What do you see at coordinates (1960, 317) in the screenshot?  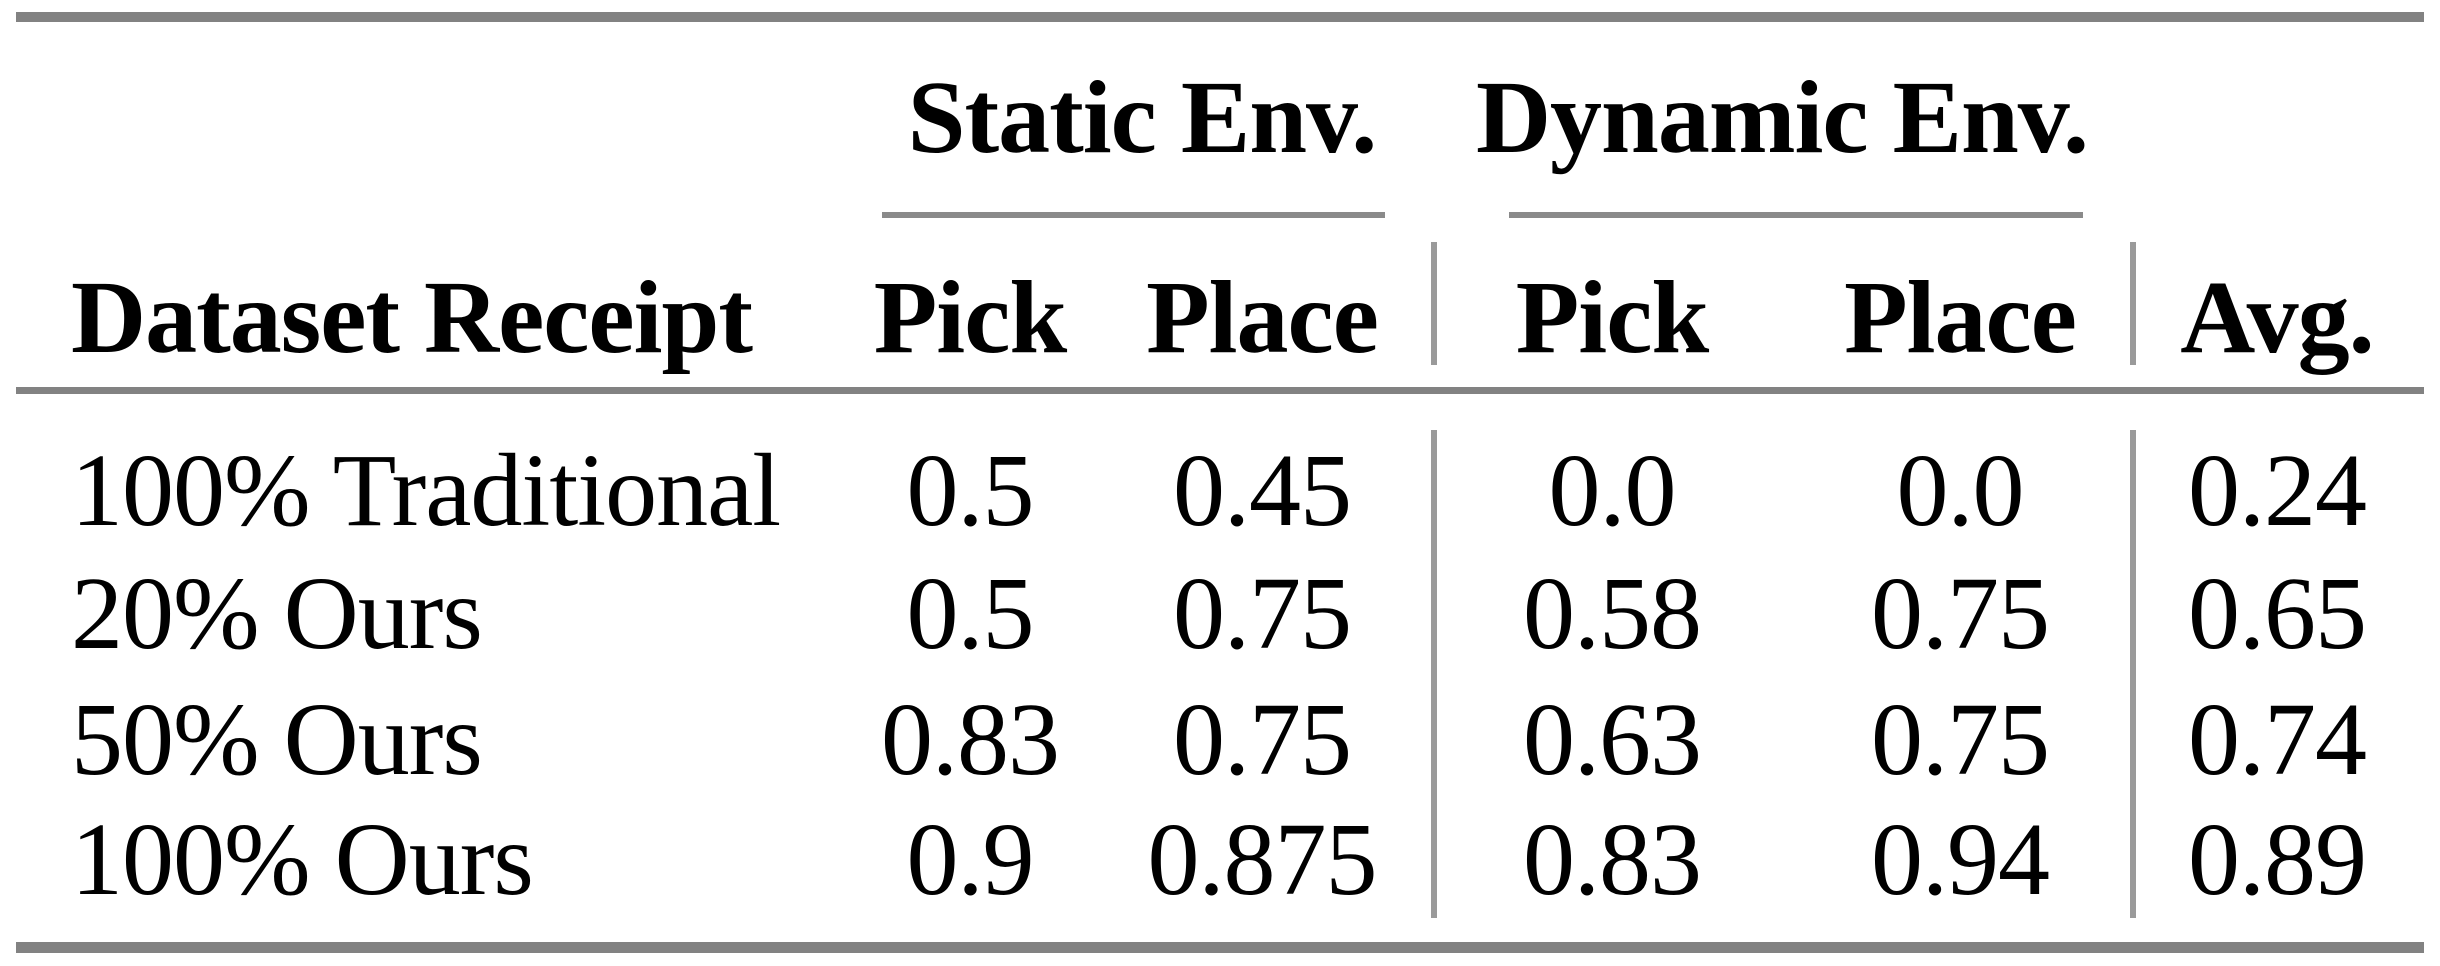 I see `col-header-dynamic-place: Place` at bounding box center [1960, 317].